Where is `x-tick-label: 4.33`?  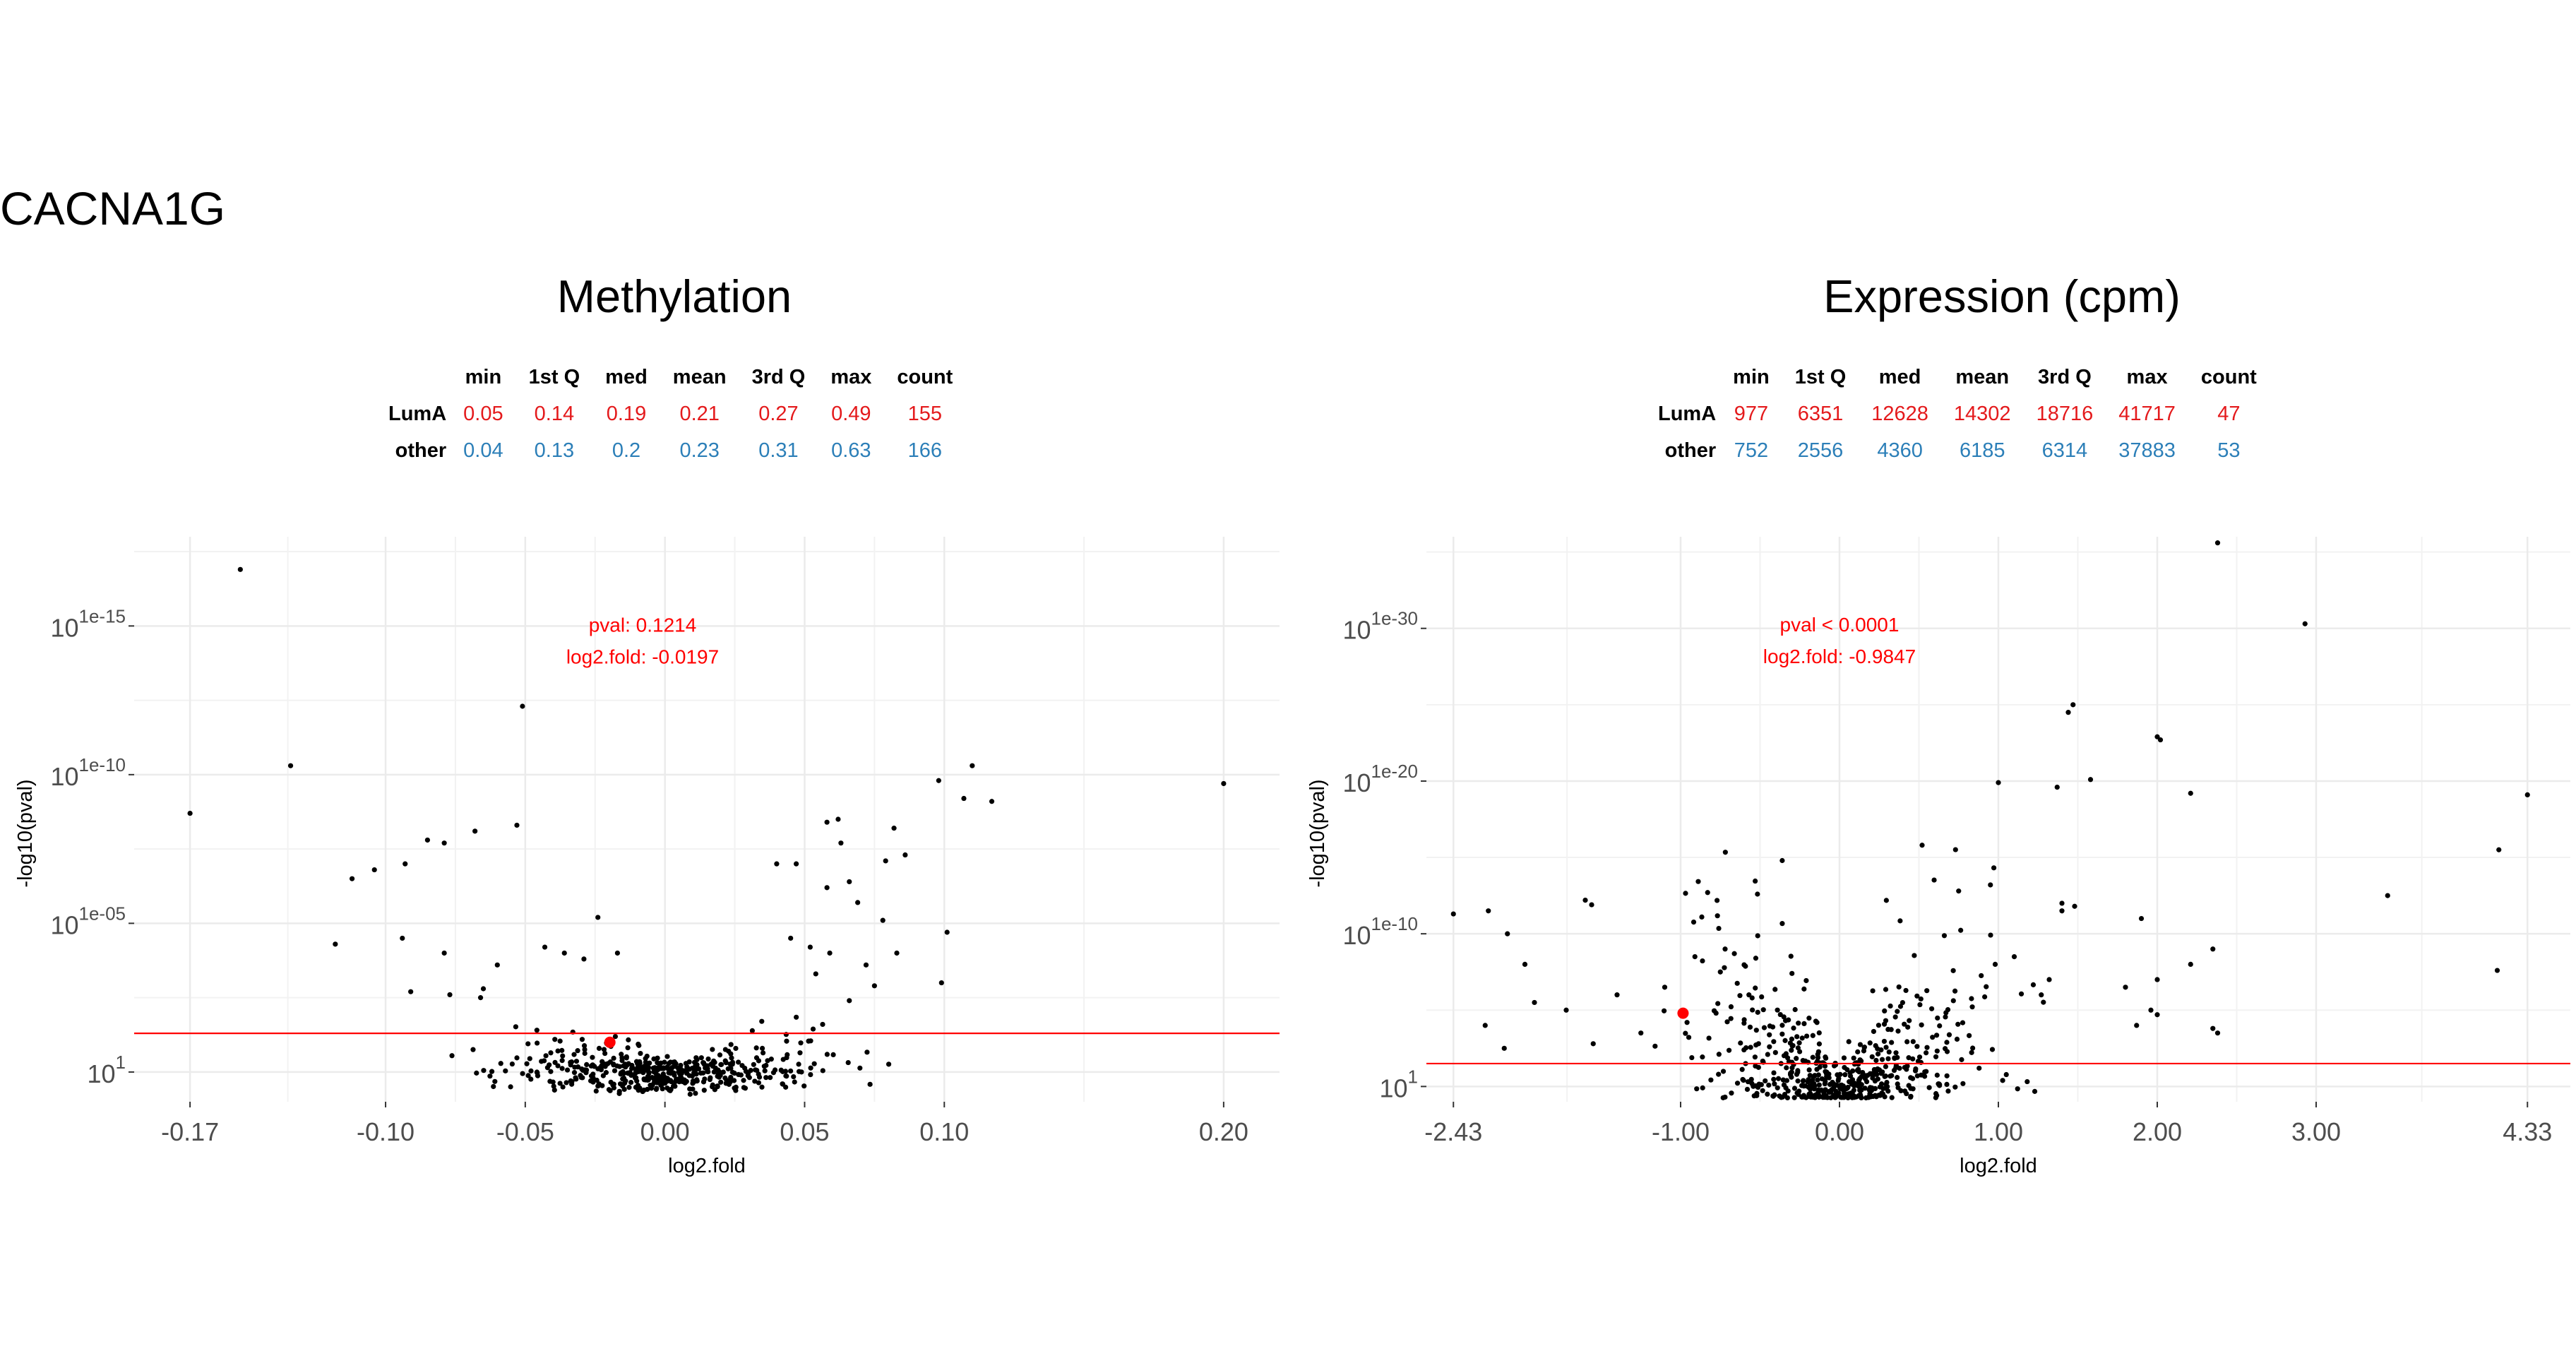 x-tick-label: 4.33 is located at coordinates (2527, 1131).